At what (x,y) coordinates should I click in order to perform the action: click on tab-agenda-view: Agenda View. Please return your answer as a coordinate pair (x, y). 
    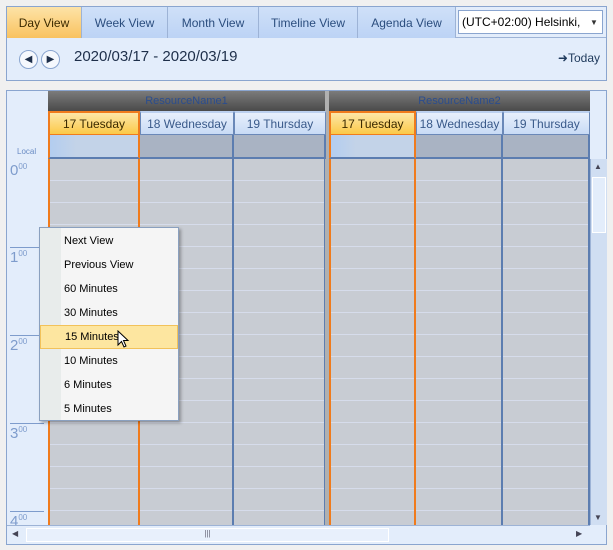
    Looking at the image, I should click on (407, 22).